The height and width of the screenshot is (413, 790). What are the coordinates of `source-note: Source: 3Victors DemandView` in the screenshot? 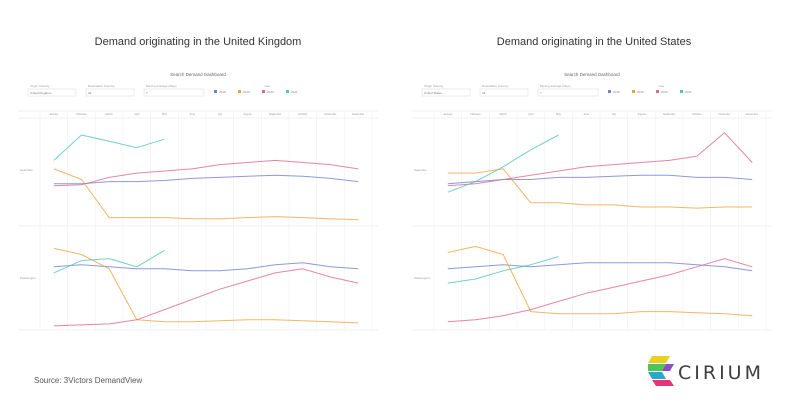 It's located at (88, 380).